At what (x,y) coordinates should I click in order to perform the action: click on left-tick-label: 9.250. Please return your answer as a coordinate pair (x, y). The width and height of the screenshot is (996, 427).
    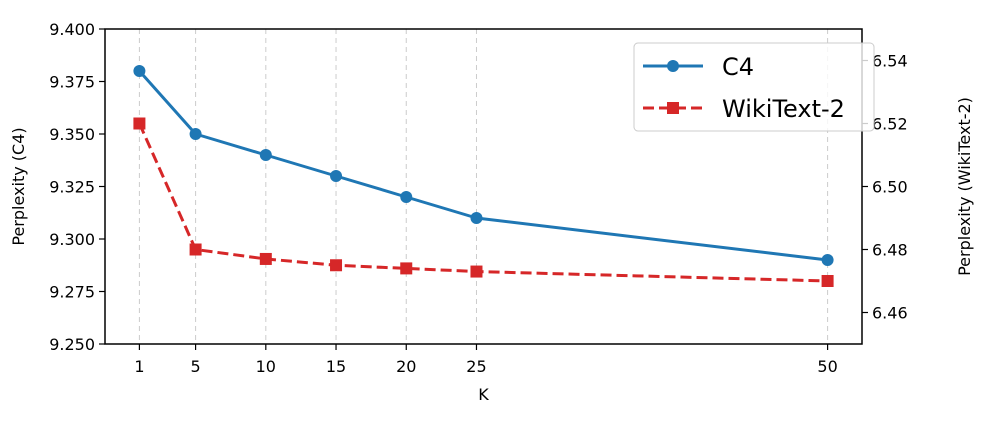
    Looking at the image, I should click on (72, 344).